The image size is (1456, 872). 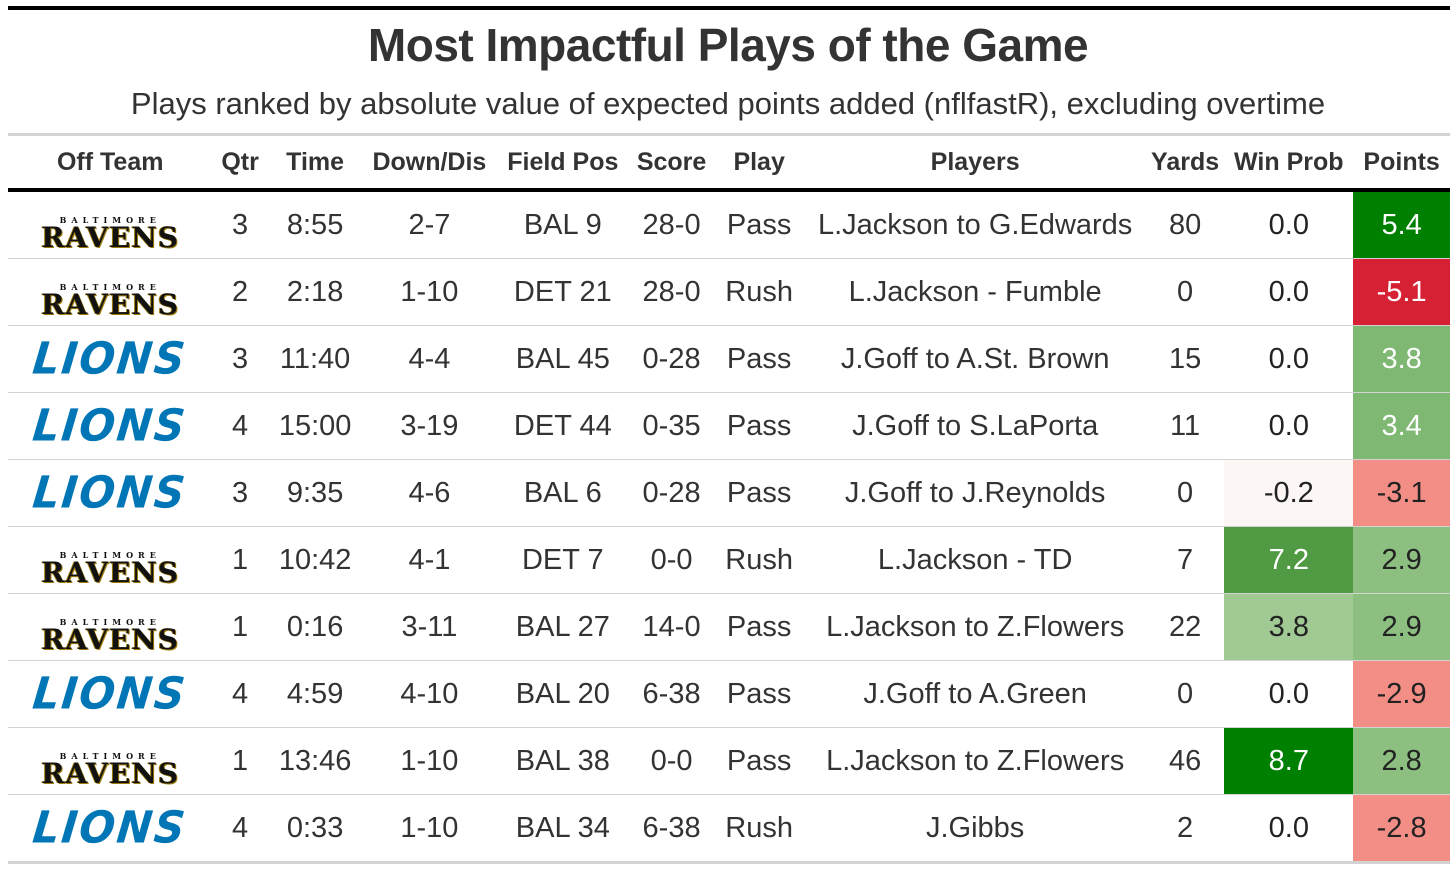 What do you see at coordinates (975, 224) in the screenshot?
I see `players-cell: L.Jackson to G.Edwards` at bounding box center [975, 224].